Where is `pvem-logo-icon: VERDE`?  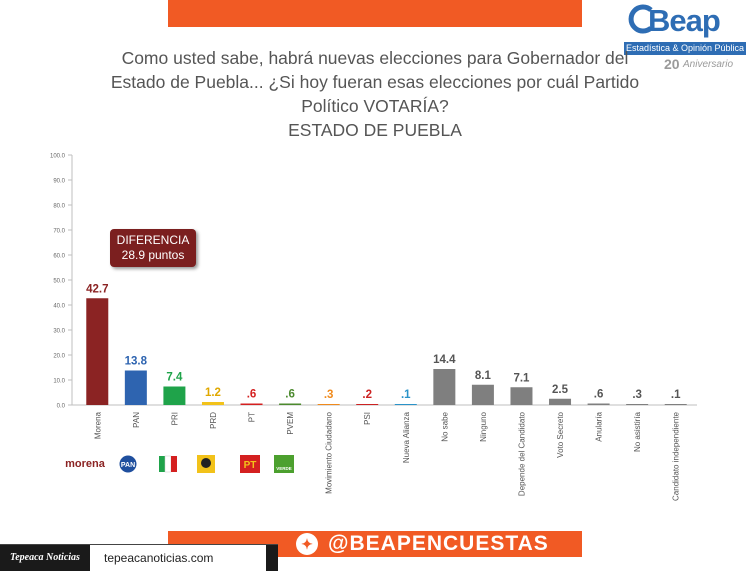
pvem-logo-icon: VERDE is located at coordinates (284, 464).